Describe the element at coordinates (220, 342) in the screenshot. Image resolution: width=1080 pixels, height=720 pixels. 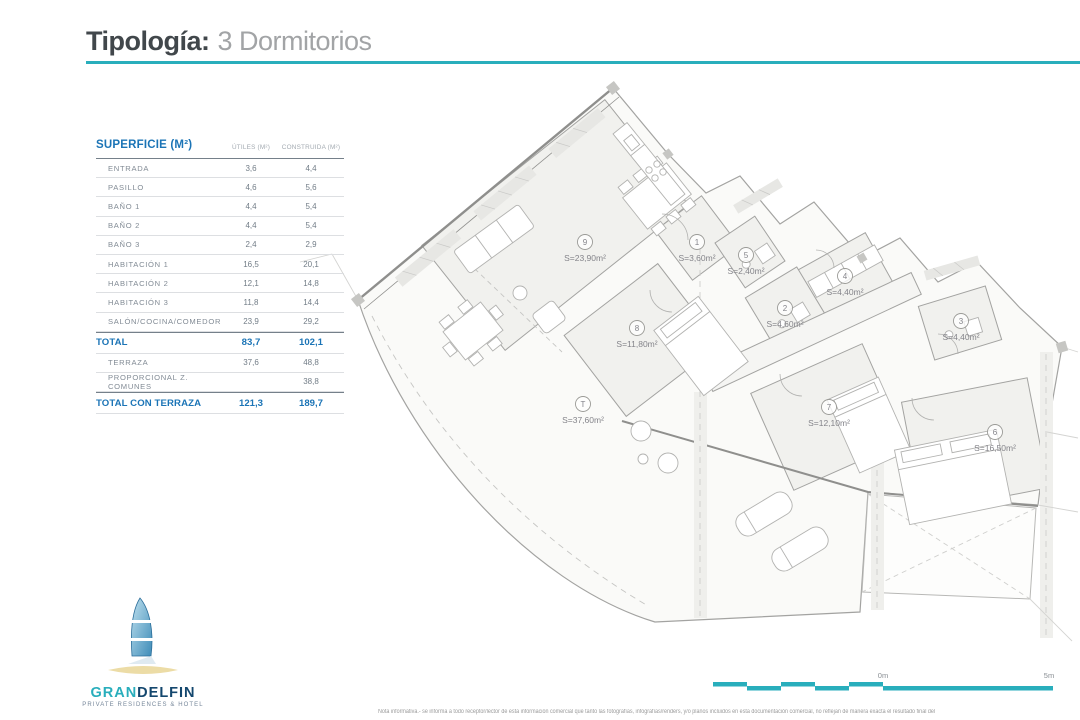
I see `table-total-row: TOTAL 83,7 102,1` at that location.